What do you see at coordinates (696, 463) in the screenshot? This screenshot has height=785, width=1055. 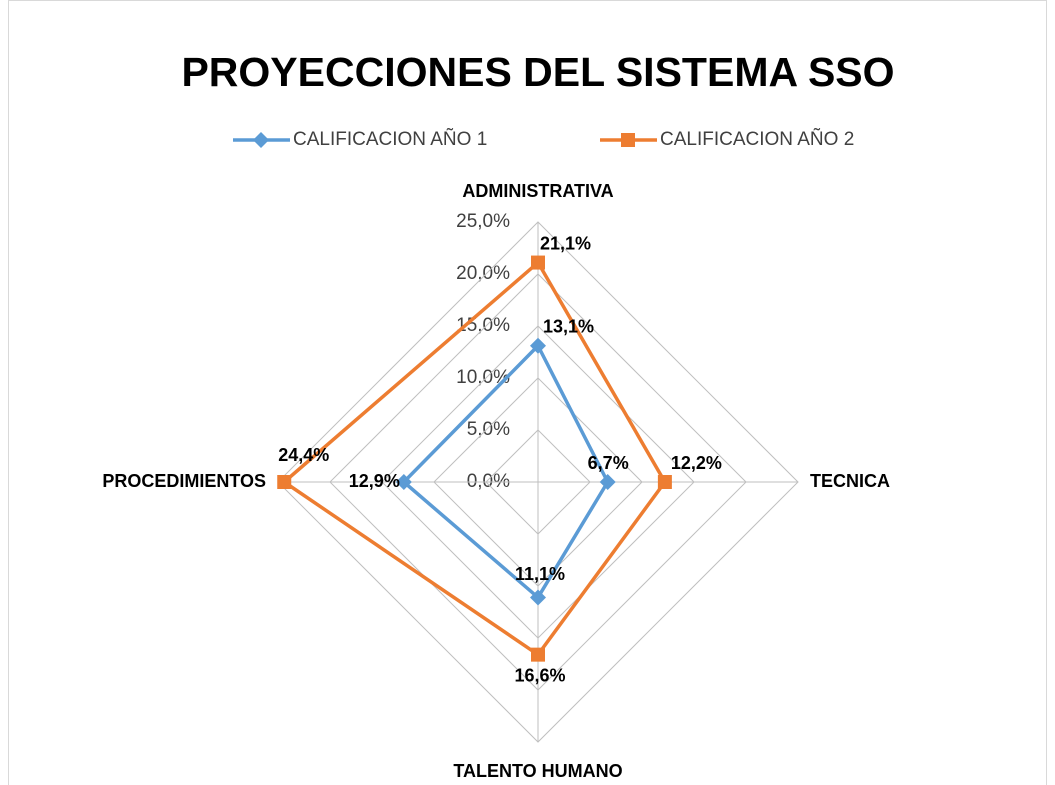 I see `data-label: 12,2%` at bounding box center [696, 463].